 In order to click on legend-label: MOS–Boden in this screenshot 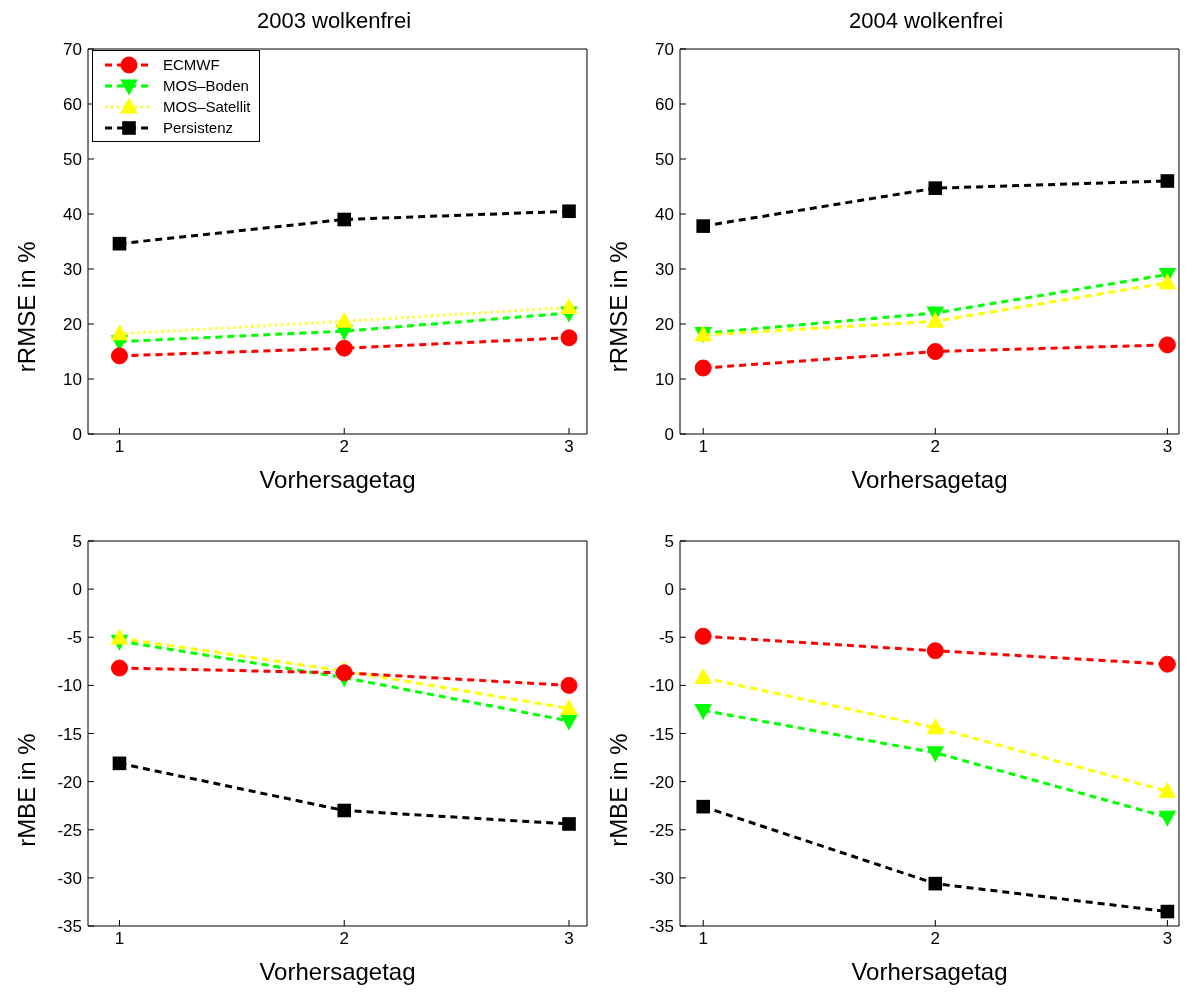, I will do `click(206, 85)`.